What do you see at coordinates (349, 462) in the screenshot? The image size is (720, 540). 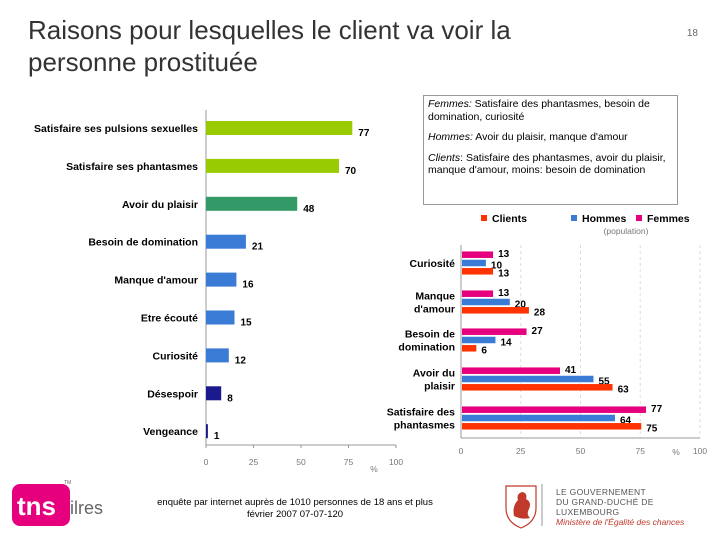 I see `left-chart-tick-label: 75` at bounding box center [349, 462].